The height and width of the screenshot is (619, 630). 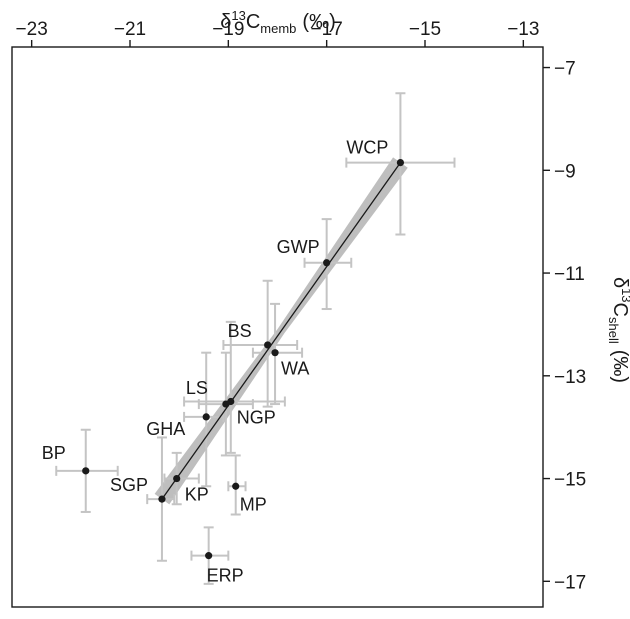 I want to click on data-point-gha, so click(x=206, y=417).